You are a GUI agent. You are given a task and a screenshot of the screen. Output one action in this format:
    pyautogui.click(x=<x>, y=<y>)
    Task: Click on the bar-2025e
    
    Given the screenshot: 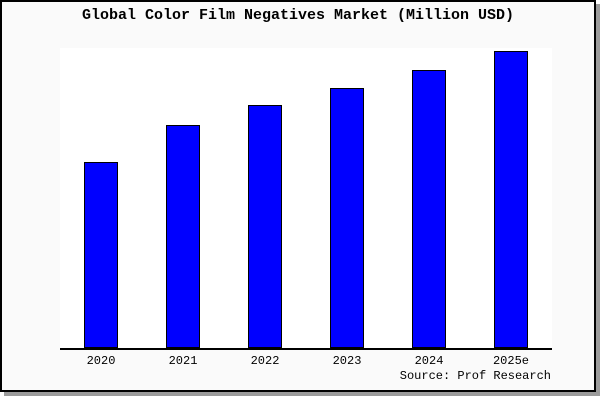 What is the action you would take?
    pyautogui.click(x=511, y=199)
    